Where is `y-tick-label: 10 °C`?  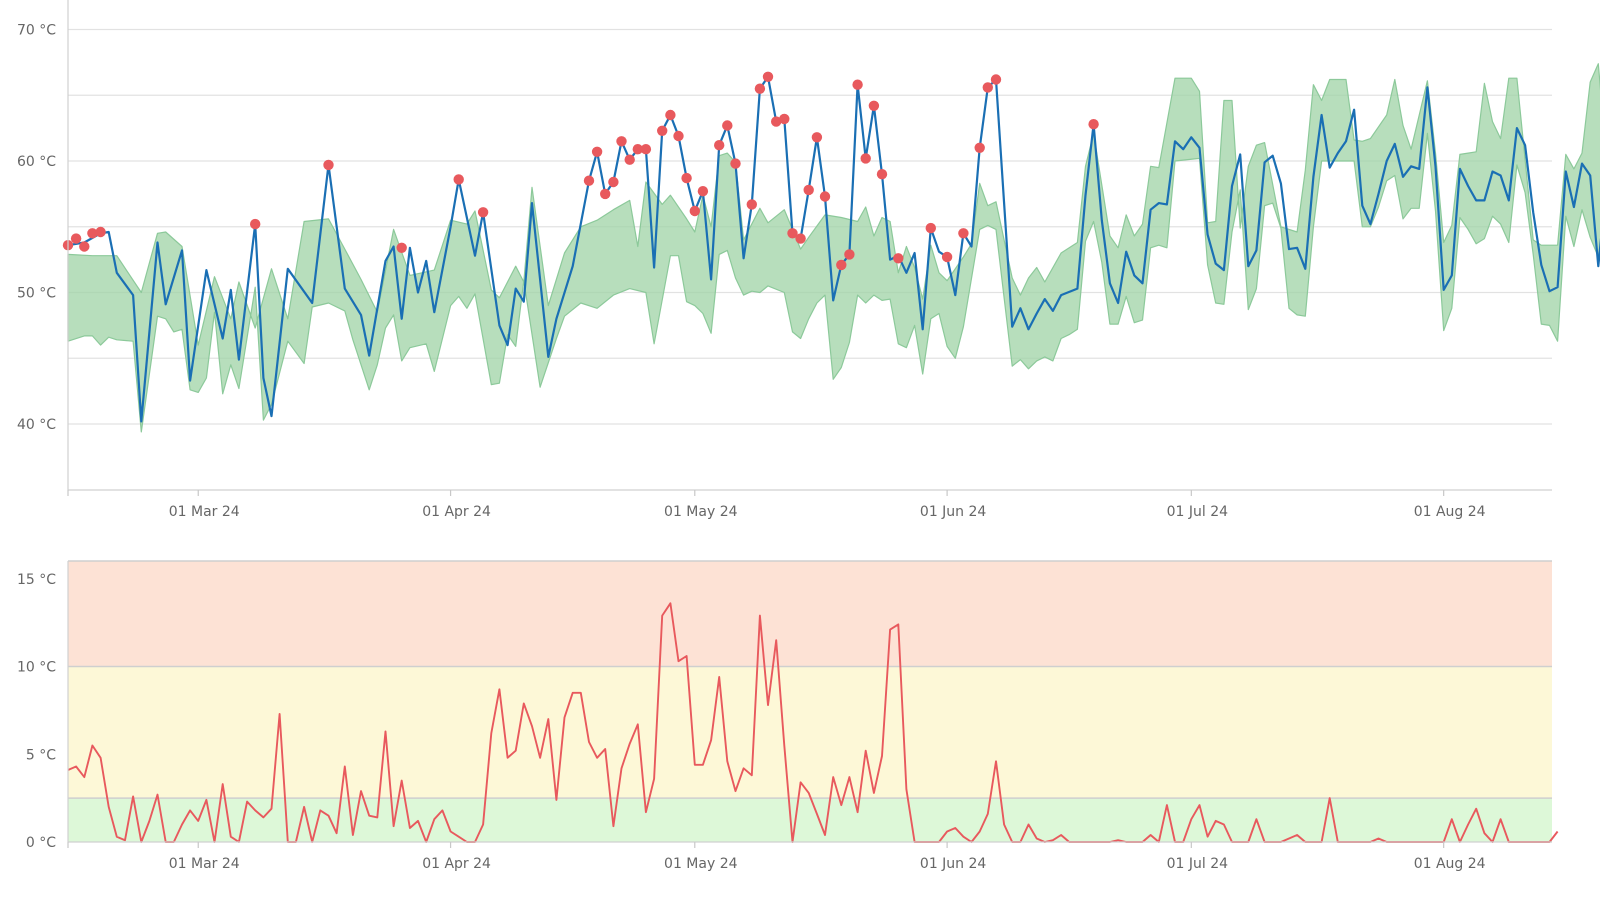
y-tick-label: 10 °C is located at coordinates (36, 668).